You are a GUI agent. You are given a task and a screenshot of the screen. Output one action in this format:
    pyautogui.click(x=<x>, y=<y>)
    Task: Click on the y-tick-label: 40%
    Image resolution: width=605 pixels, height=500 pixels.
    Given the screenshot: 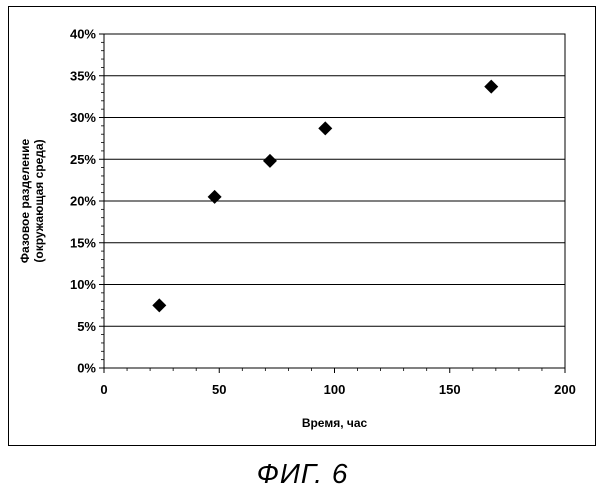 What is the action you would take?
    pyautogui.click(x=83, y=34)
    